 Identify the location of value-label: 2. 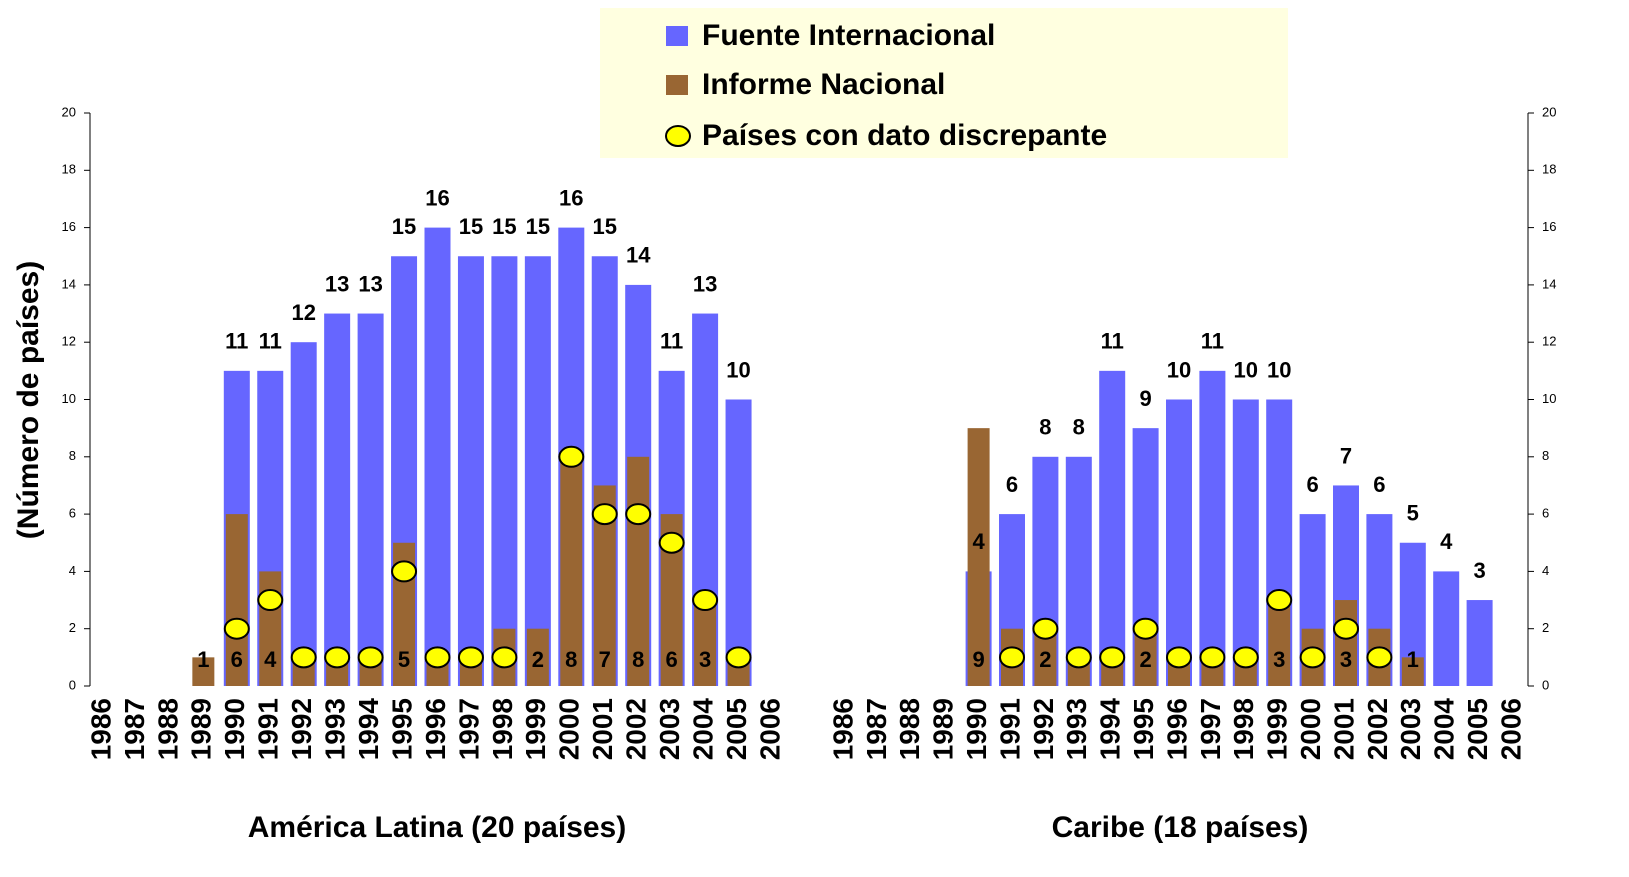
(1145, 659).